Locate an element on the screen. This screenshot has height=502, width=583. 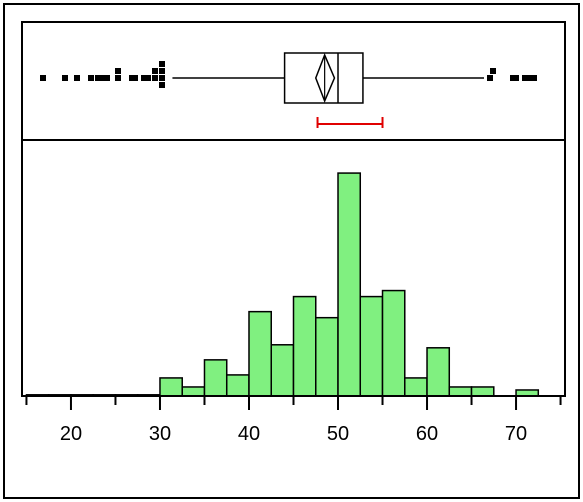
iqr-box is located at coordinates (323, 78).